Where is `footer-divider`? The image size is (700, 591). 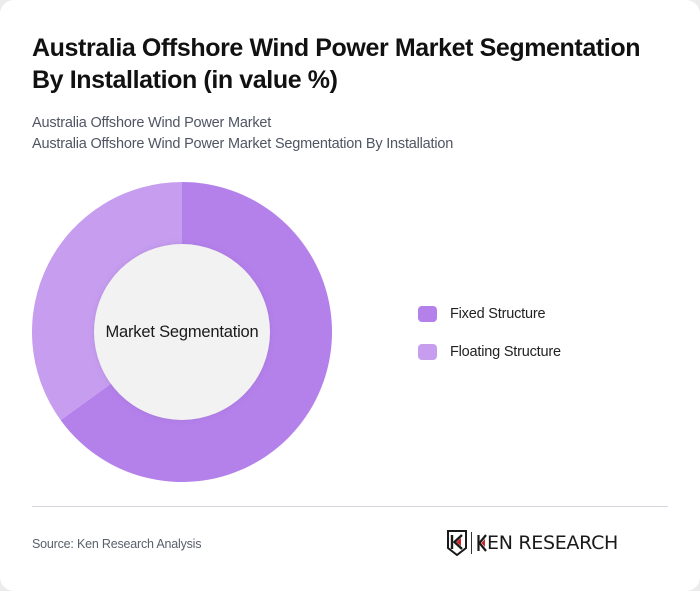 footer-divider is located at coordinates (350, 506).